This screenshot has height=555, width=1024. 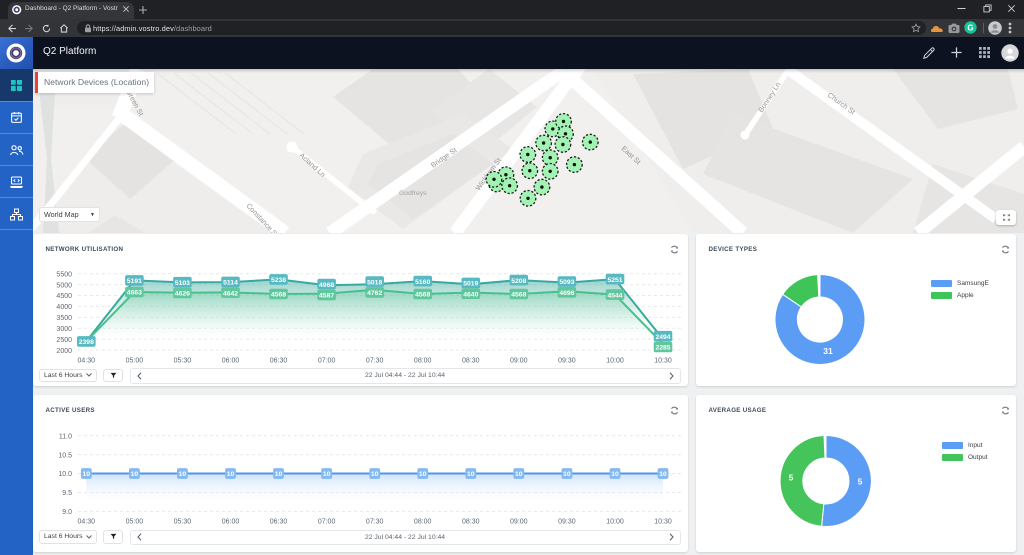 What do you see at coordinates (64, 274) in the screenshot?
I see `svg-text: 5500` at bounding box center [64, 274].